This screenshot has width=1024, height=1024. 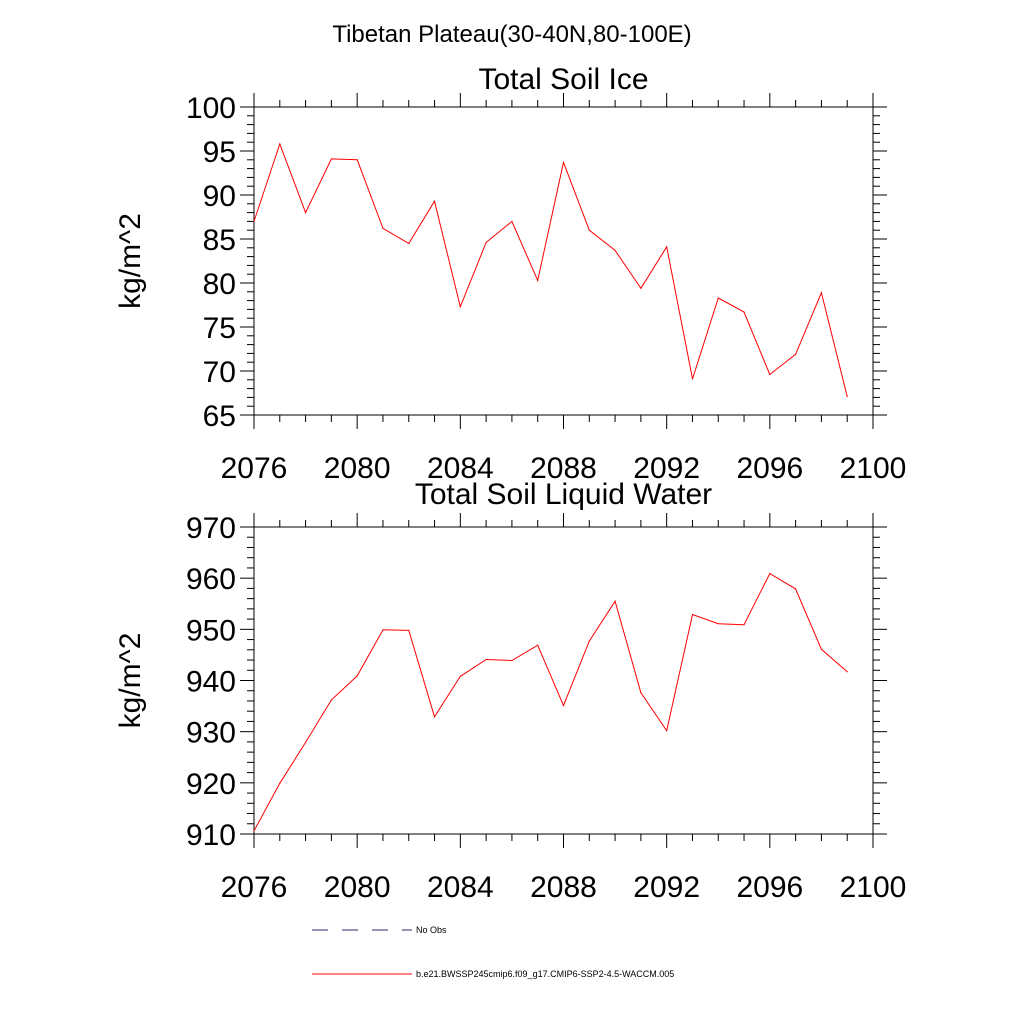 What do you see at coordinates (211, 528) in the screenshot?
I see `y-tick-label: 970` at bounding box center [211, 528].